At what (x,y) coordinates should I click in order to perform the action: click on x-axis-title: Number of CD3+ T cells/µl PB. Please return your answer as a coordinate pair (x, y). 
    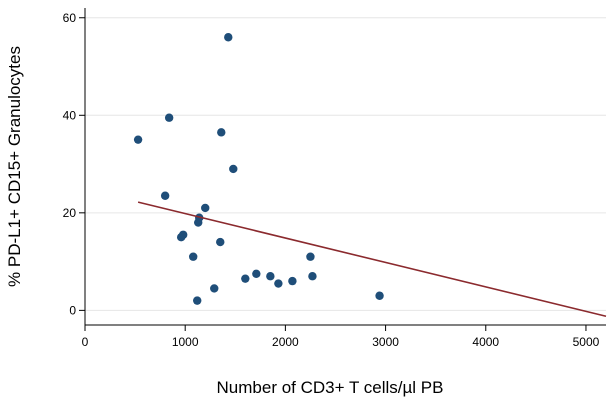
    Looking at the image, I should click on (330, 387).